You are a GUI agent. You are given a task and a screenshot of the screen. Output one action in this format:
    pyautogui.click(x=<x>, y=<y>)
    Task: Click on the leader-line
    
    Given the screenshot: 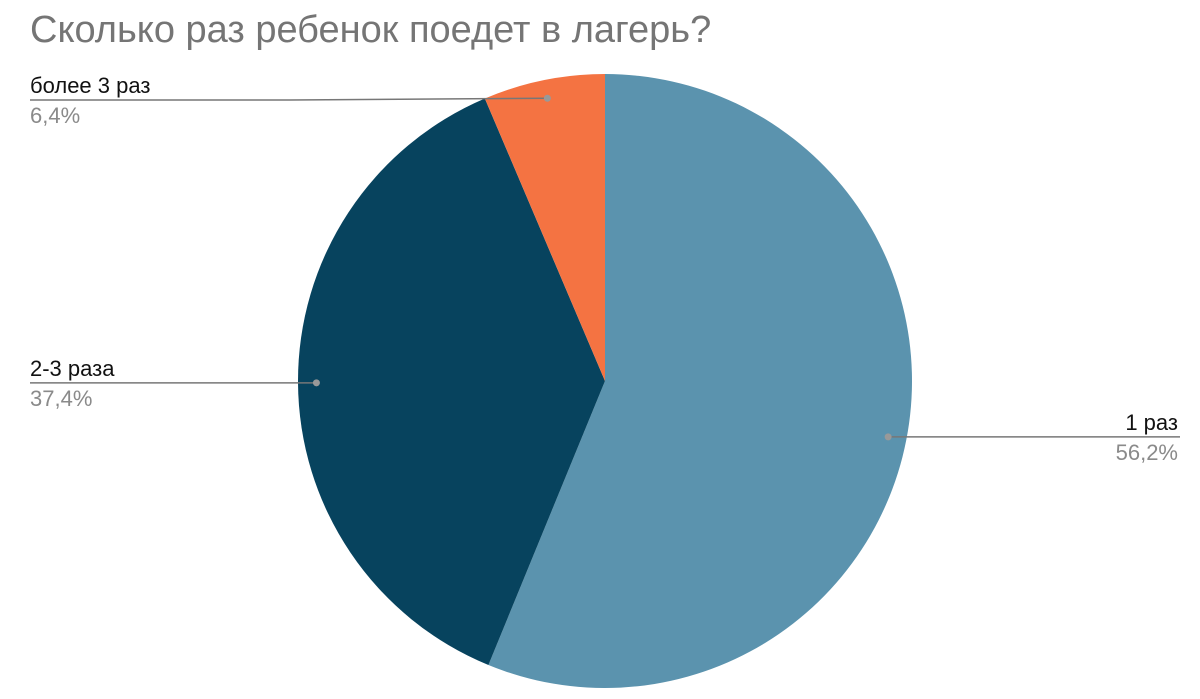 What is the action you would take?
    pyautogui.click(x=289, y=99)
    